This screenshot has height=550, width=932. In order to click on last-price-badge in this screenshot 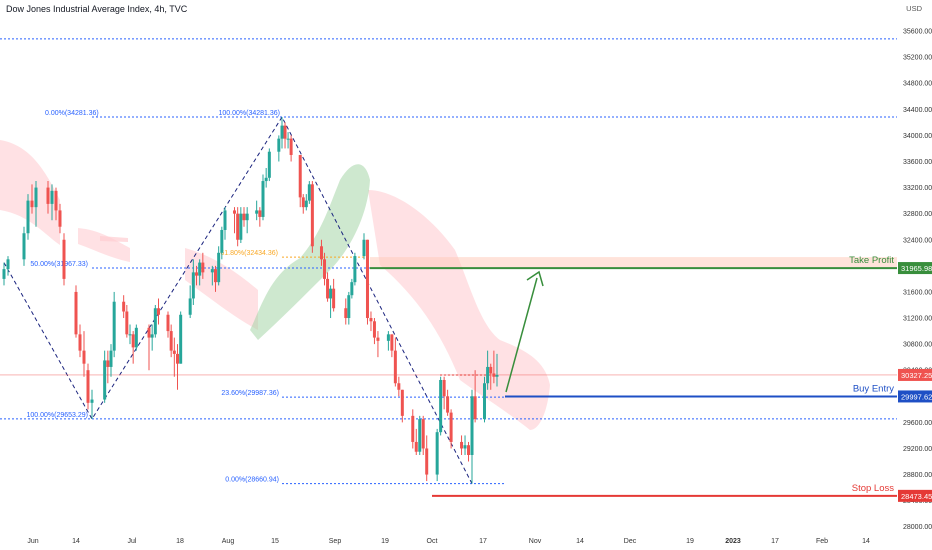, I will do `click(915, 374)`.